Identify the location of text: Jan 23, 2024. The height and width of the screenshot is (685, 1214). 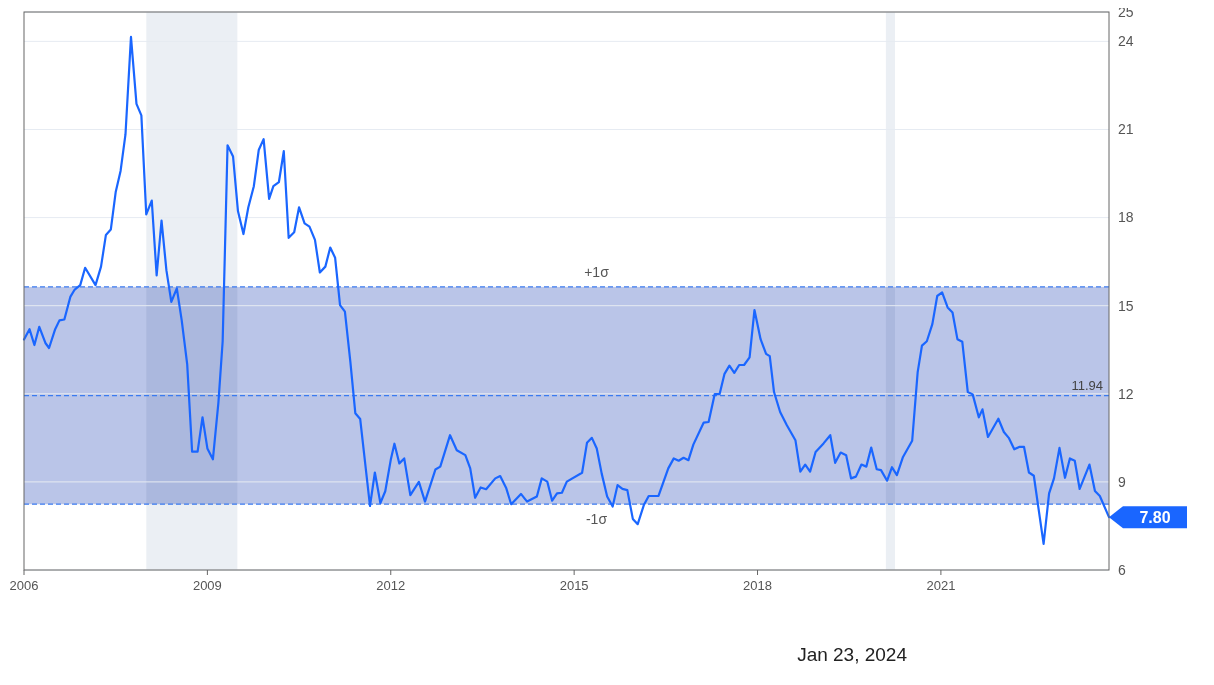
(852, 654).